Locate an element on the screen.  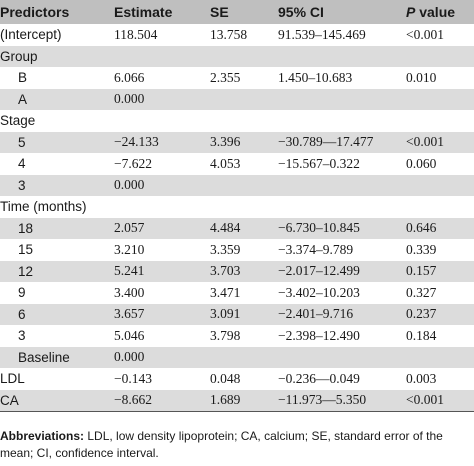
cell-se: 4.053 is located at coordinates (225, 163).